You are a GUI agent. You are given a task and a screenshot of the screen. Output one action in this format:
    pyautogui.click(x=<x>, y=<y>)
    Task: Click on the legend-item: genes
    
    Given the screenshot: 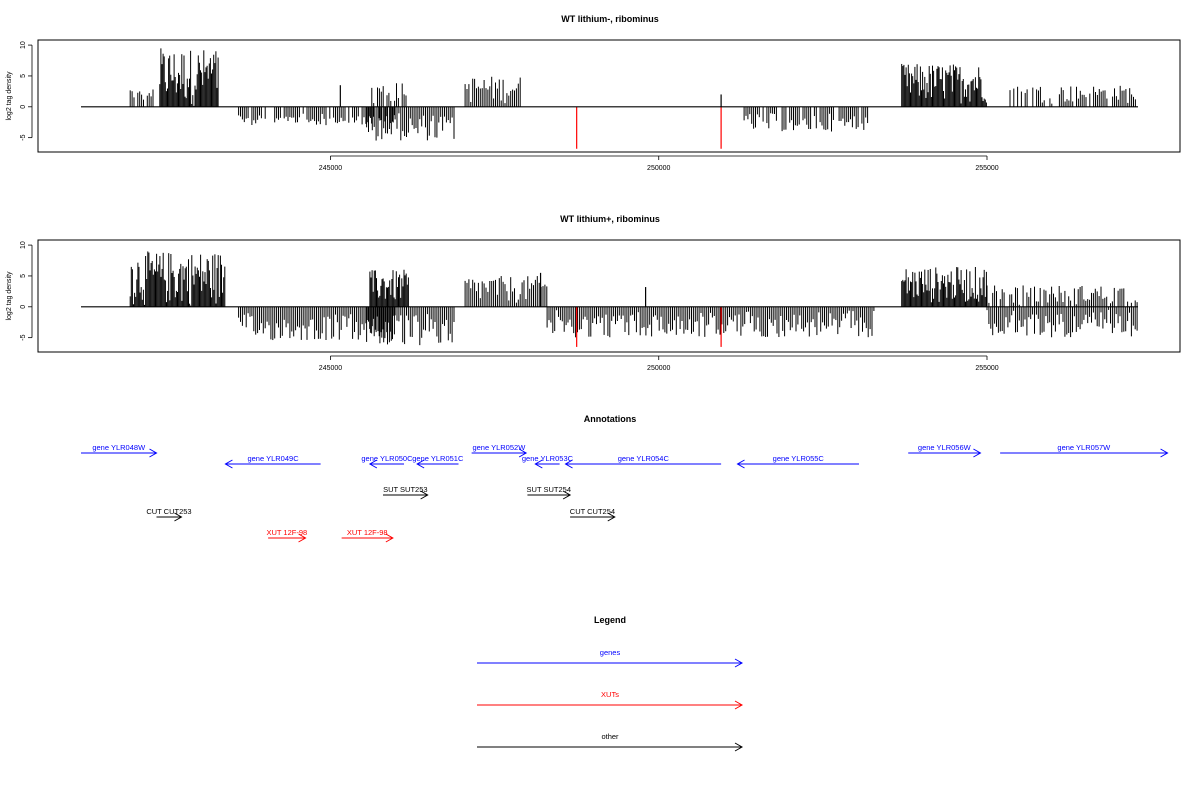 What is the action you would take?
    pyautogui.click(x=610, y=658)
    